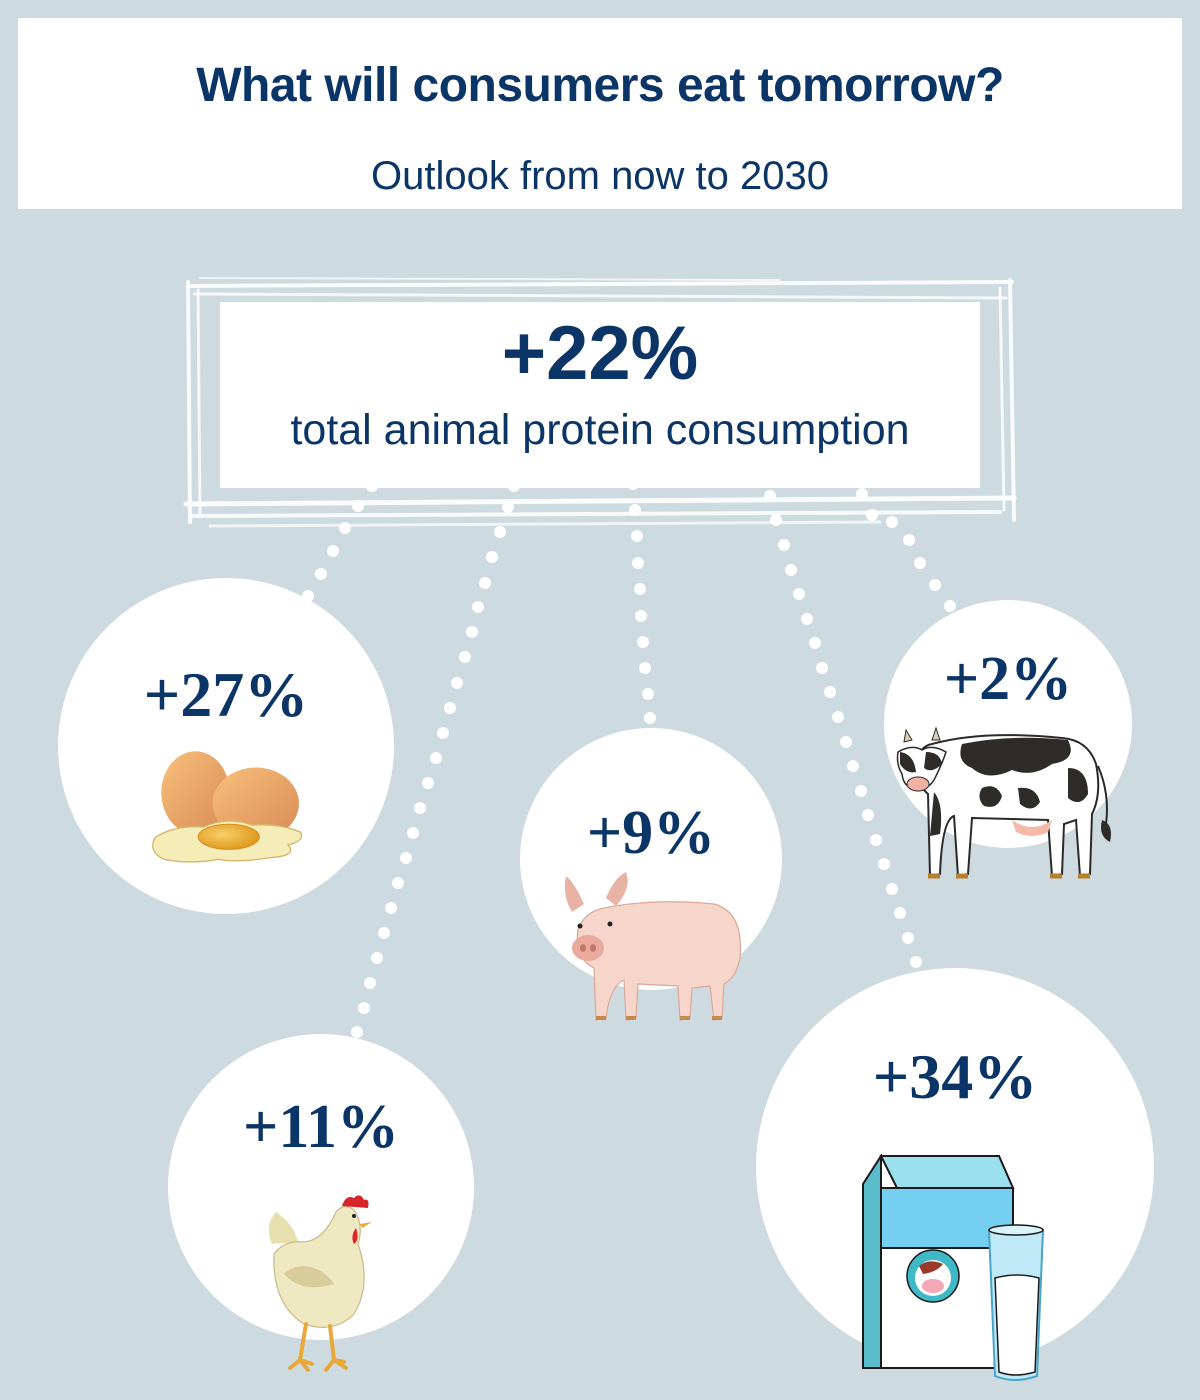 The height and width of the screenshot is (1400, 1200). Describe the element at coordinates (1003, 802) in the screenshot. I see `cow-icon` at that location.